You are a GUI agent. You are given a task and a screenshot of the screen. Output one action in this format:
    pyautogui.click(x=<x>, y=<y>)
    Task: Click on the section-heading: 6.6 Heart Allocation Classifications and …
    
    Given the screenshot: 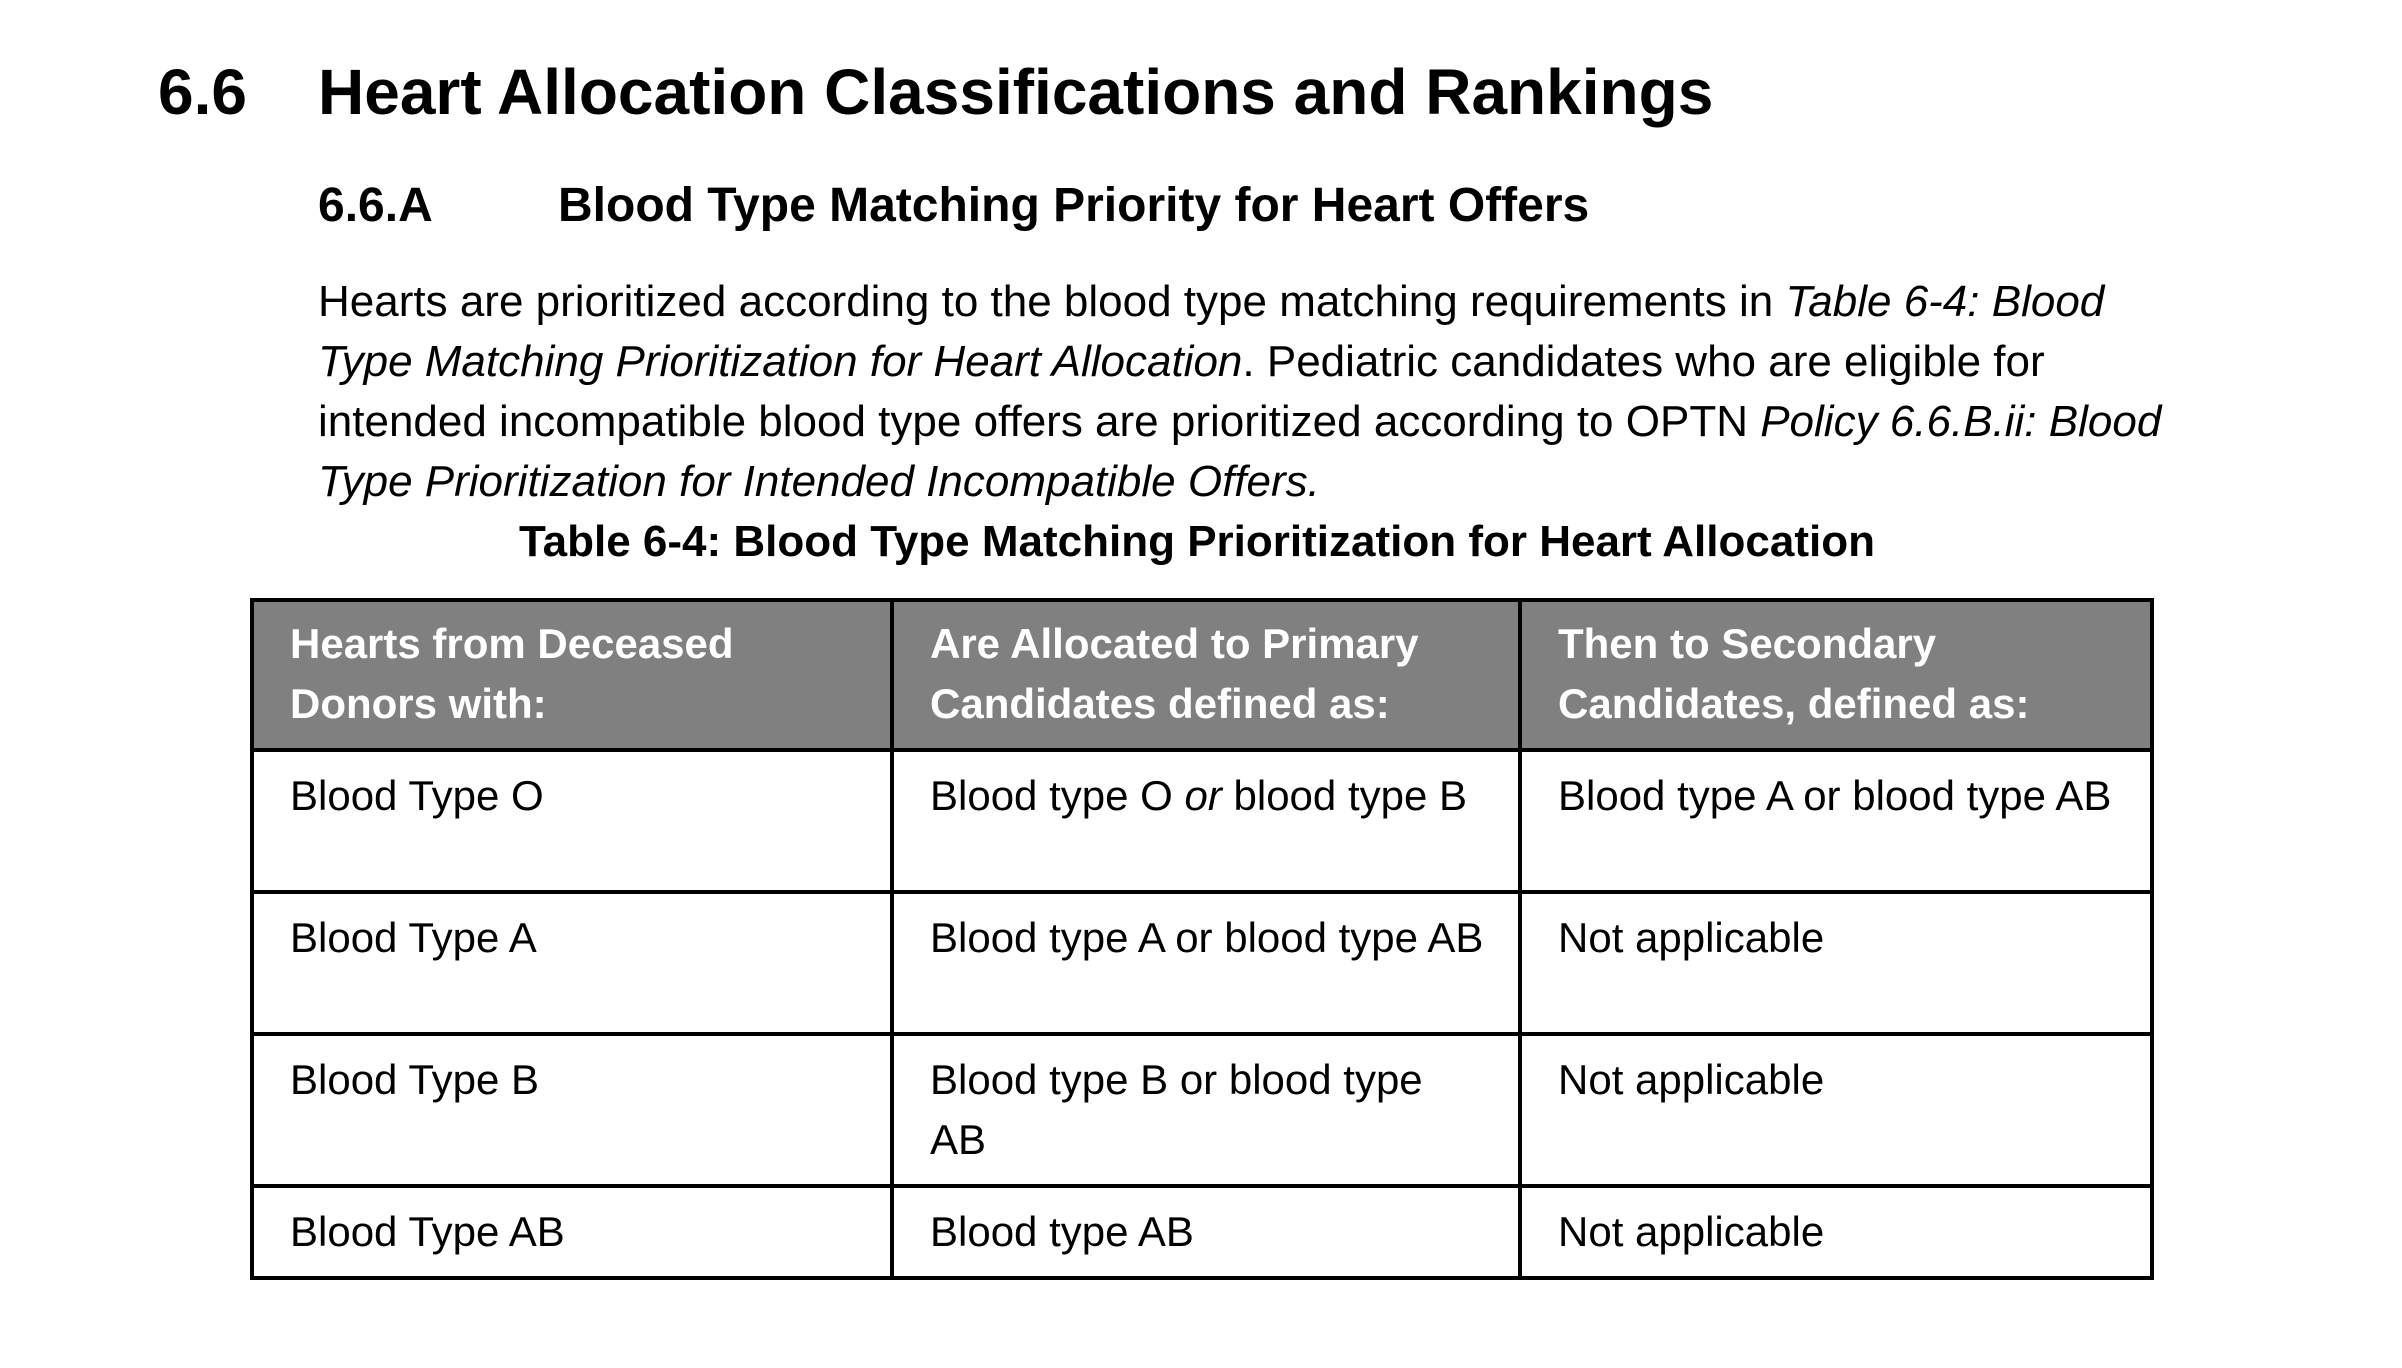 What is the action you would take?
    pyautogui.click(x=935, y=92)
    